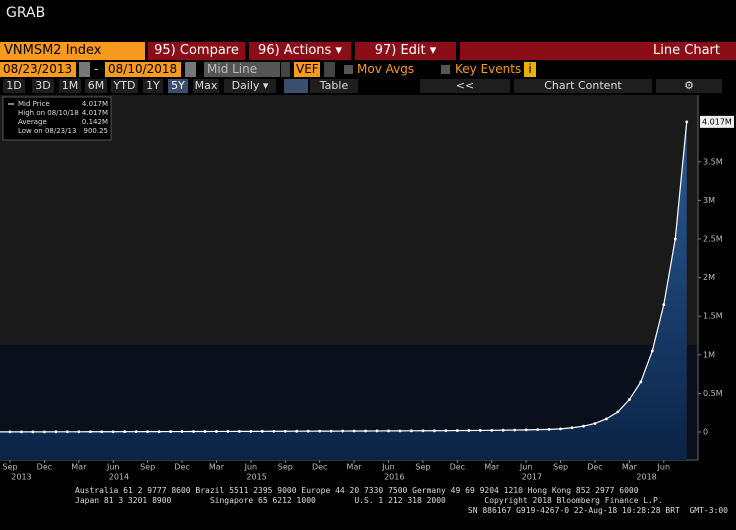  I want to click on period-button: 1D, so click(14, 86).